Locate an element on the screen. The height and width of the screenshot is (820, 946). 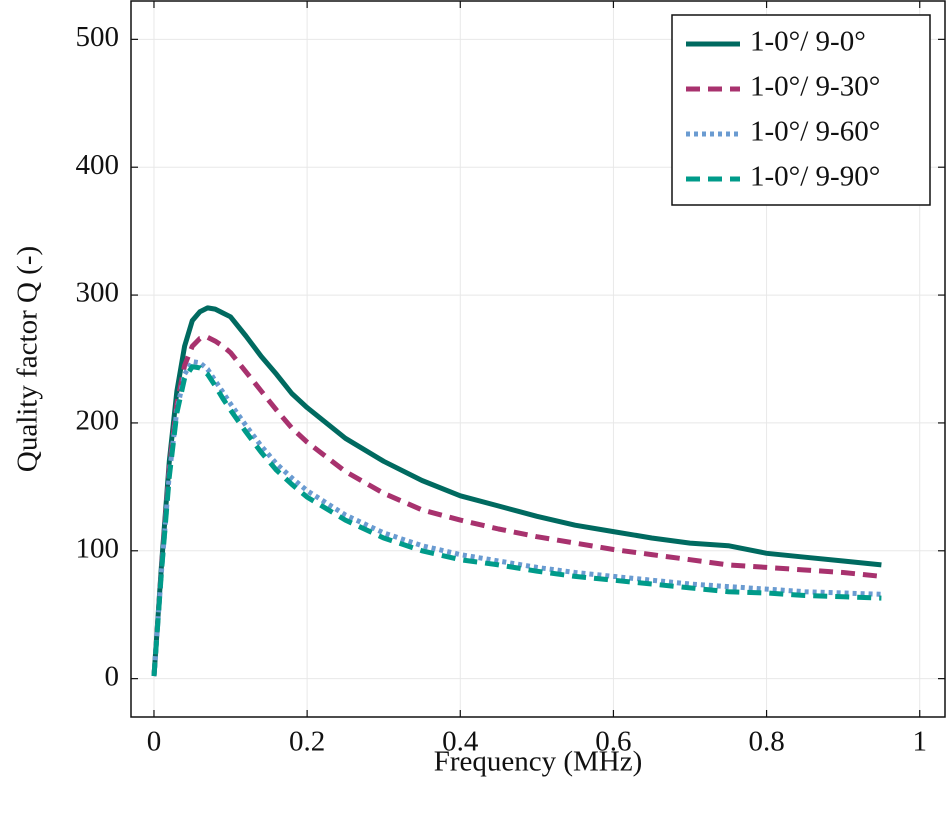
y-tick-label: 0 is located at coordinates (112, 676).